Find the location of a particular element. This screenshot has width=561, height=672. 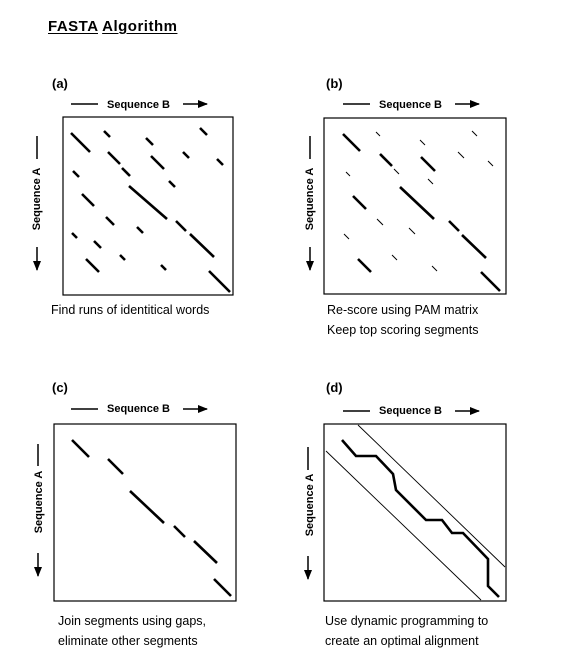

panel-a-matrix-box is located at coordinates (148, 206).